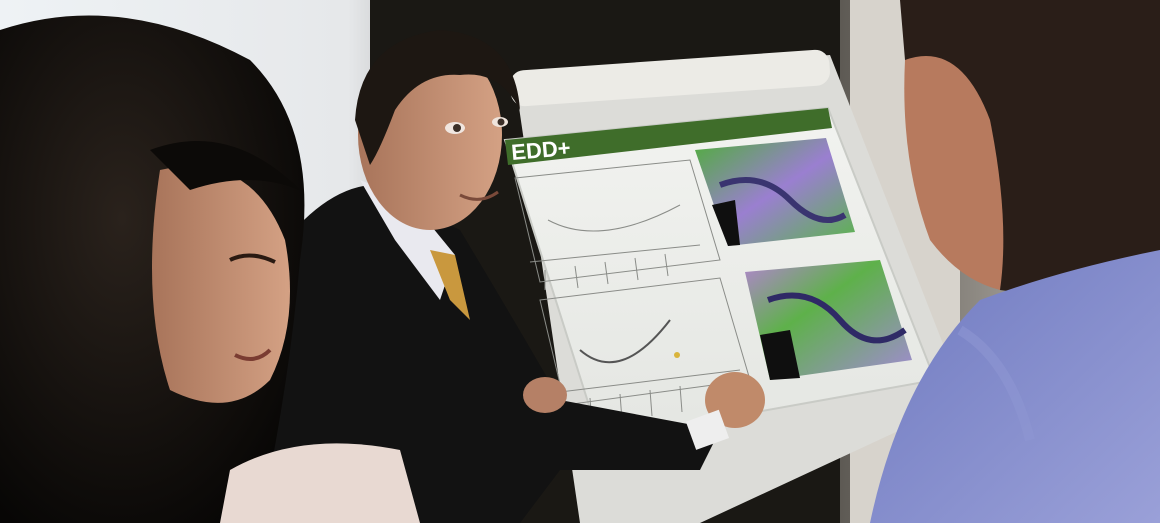 The width and height of the screenshot is (1160, 523). What do you see at coordinates (775, 192) in the screenshot?
I see `map-top` at bounding box center [775, 192].